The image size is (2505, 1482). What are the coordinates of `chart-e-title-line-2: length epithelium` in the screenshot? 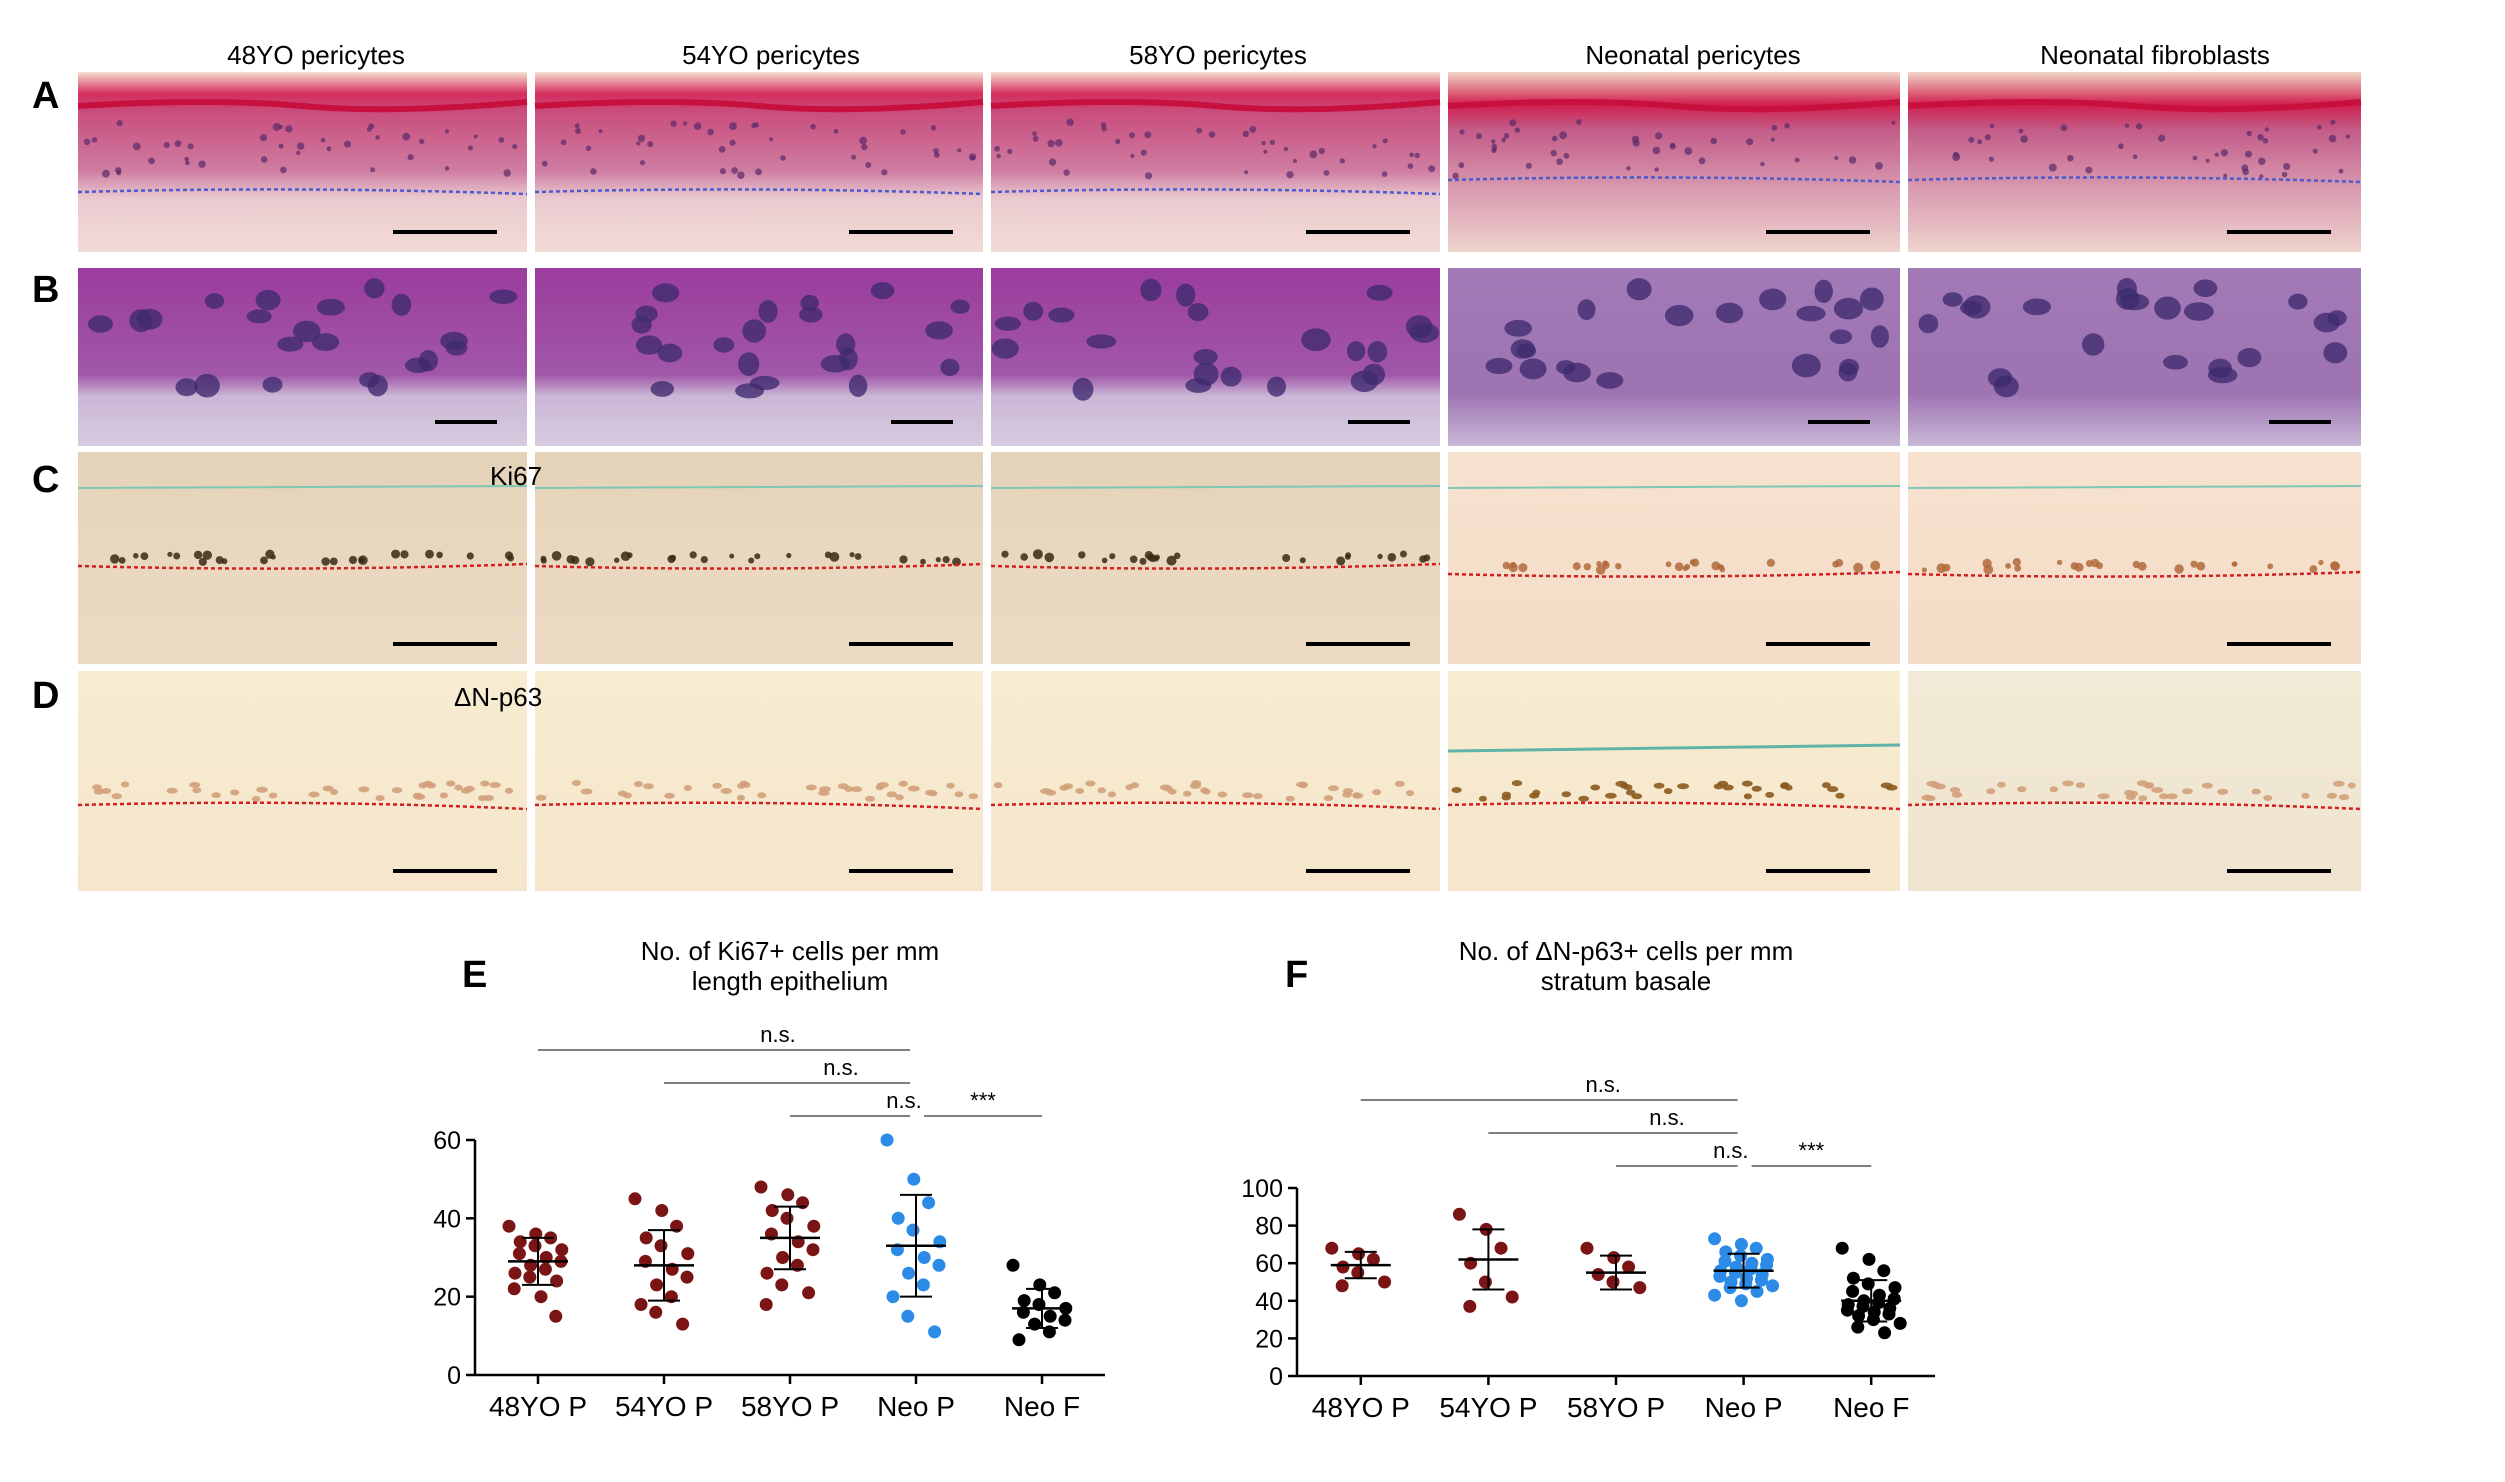 It's located at (790, 981).